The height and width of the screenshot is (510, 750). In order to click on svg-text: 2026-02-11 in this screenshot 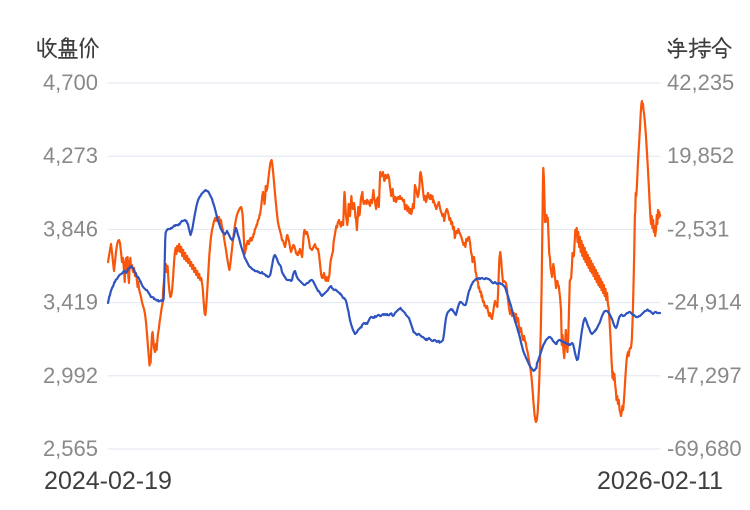, I will do `click(660, 481)`.